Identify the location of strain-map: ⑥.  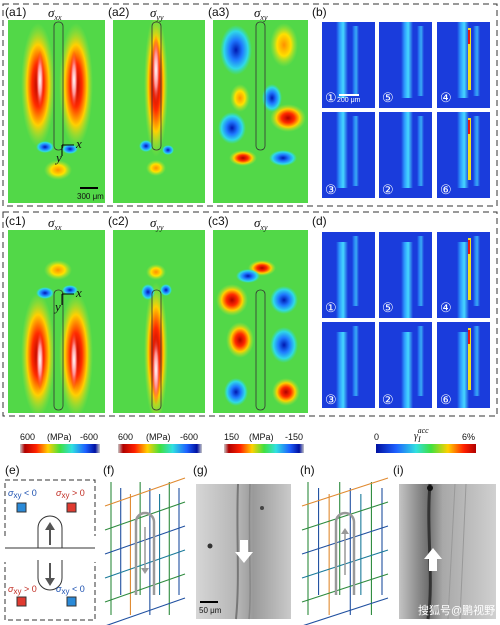
(463, 365).